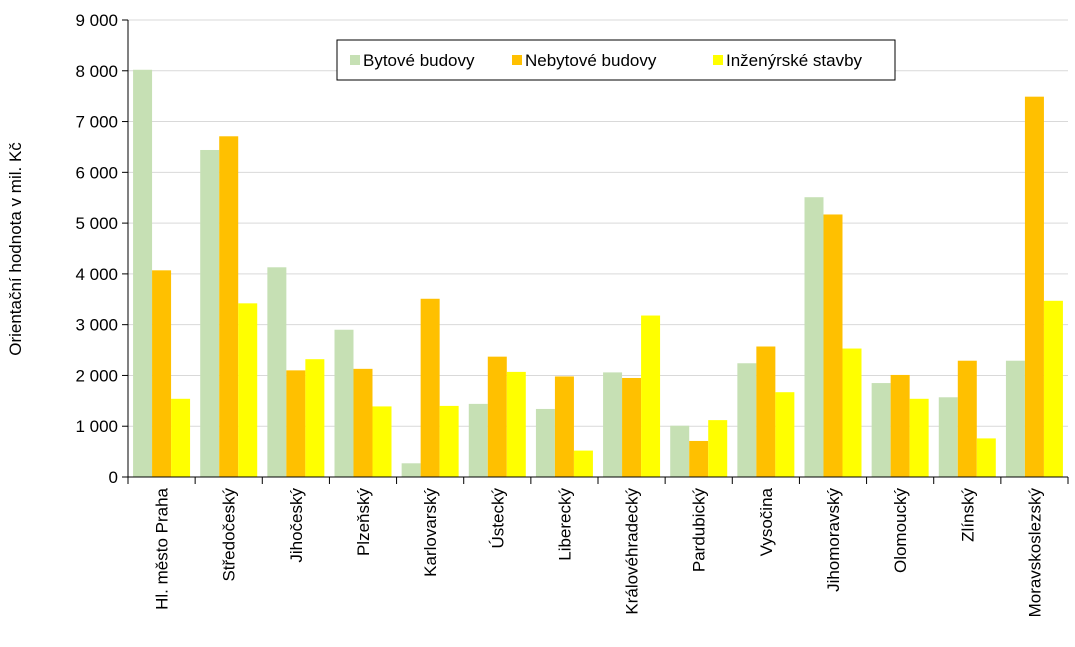 The height and width of the screenshot is (647, 1075). Describe the element at coordinates (96, 223) in the screenshot. I see `y-tick-label: 5 000` at that location.